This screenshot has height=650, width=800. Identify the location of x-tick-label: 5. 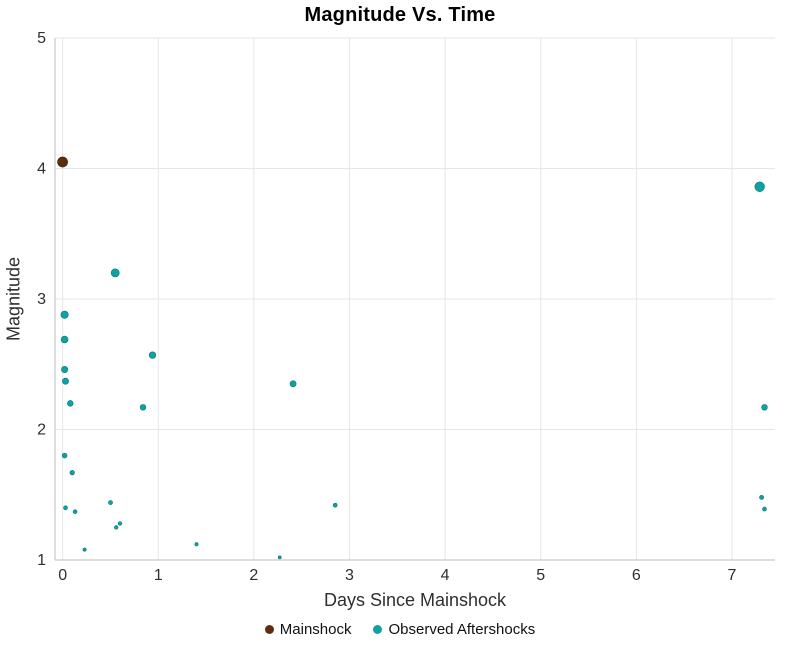
(540, 575).